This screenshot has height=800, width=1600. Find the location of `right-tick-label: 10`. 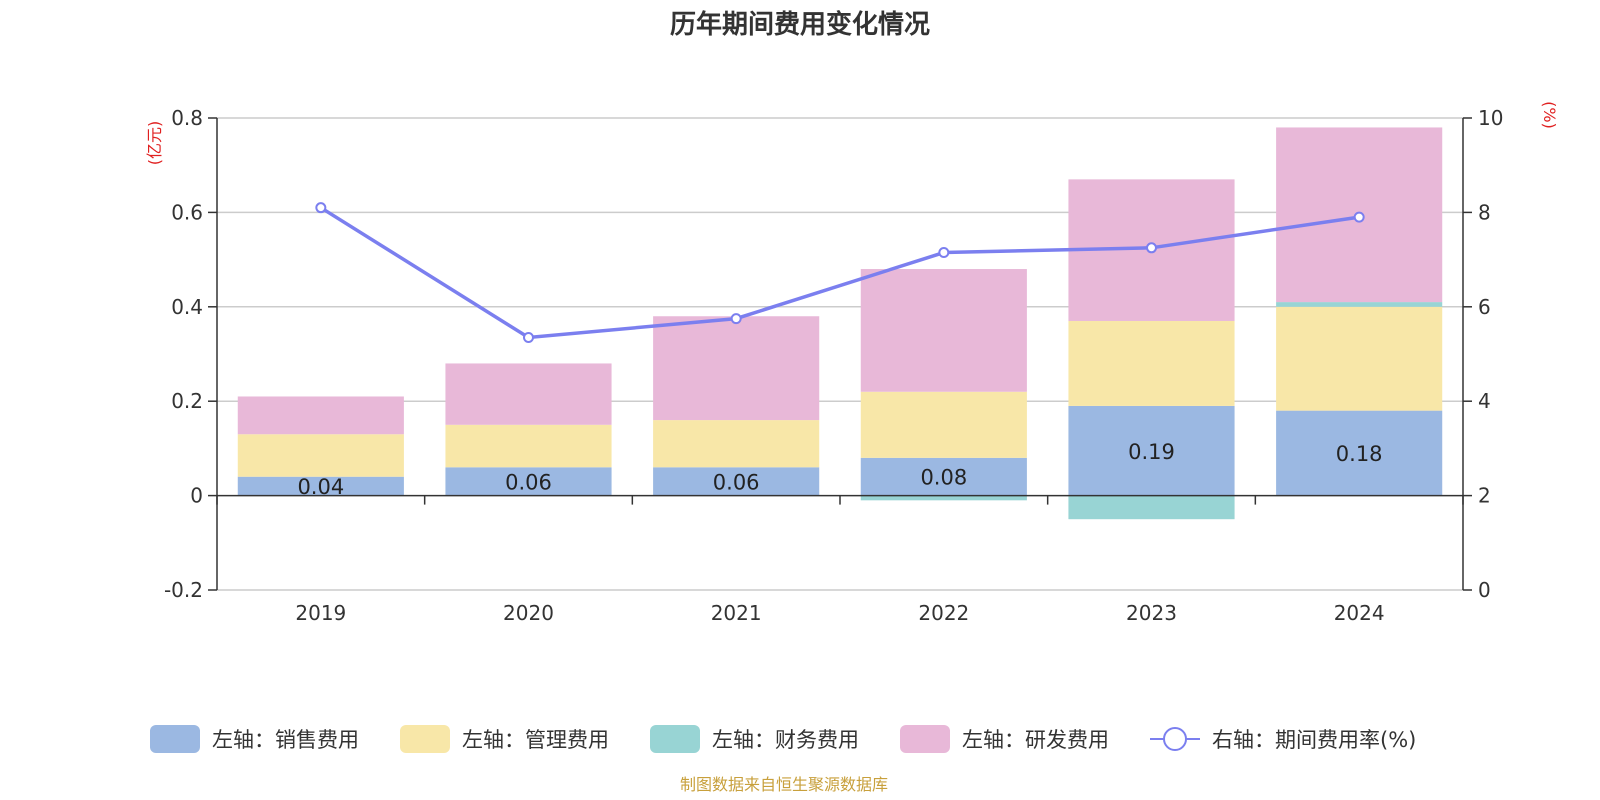

right-tick-label: 10 is located at coordinates (1490, 118).